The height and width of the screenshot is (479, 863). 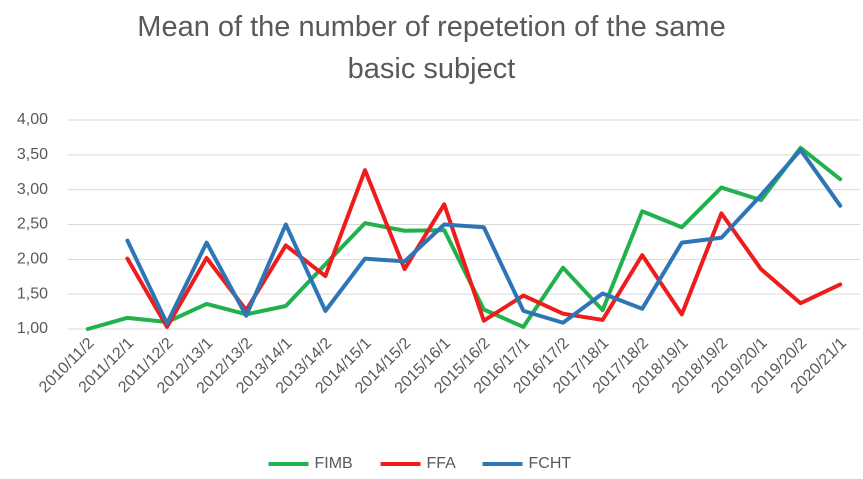 What do you see at coordinates (32, 119) in the screenshot?
I see `y-tick-label: 4,00` at bounding box center [32, 119].